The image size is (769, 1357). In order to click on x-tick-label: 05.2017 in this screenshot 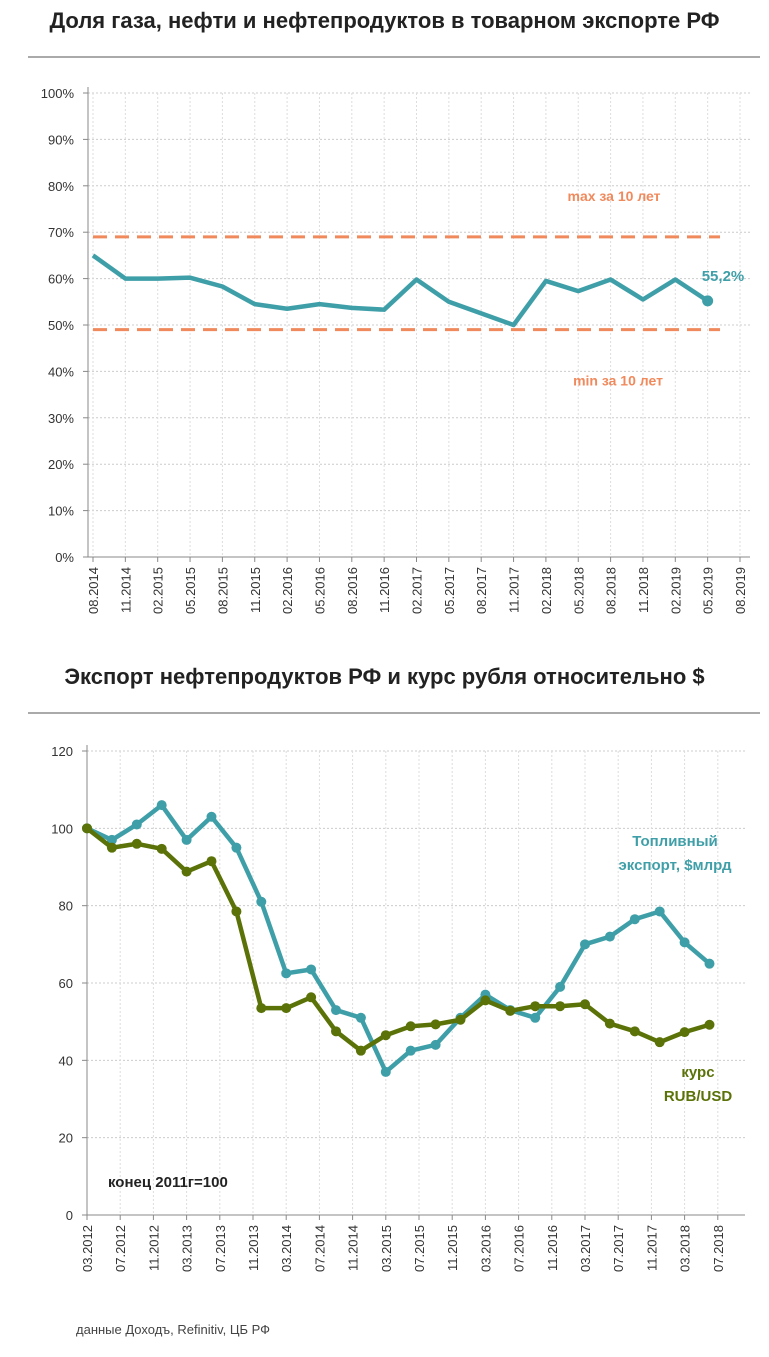, I will do `click(449, 590)`.